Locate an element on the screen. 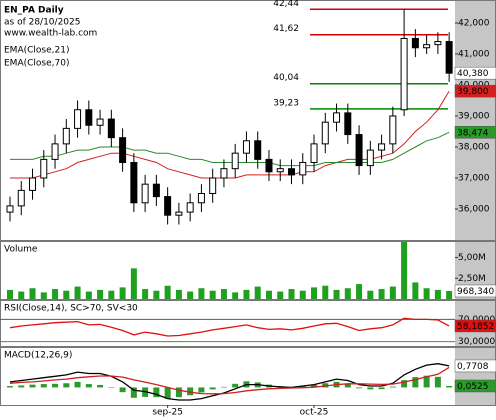  y-tick-label: 41,000 is located at coordinates (474, 54).